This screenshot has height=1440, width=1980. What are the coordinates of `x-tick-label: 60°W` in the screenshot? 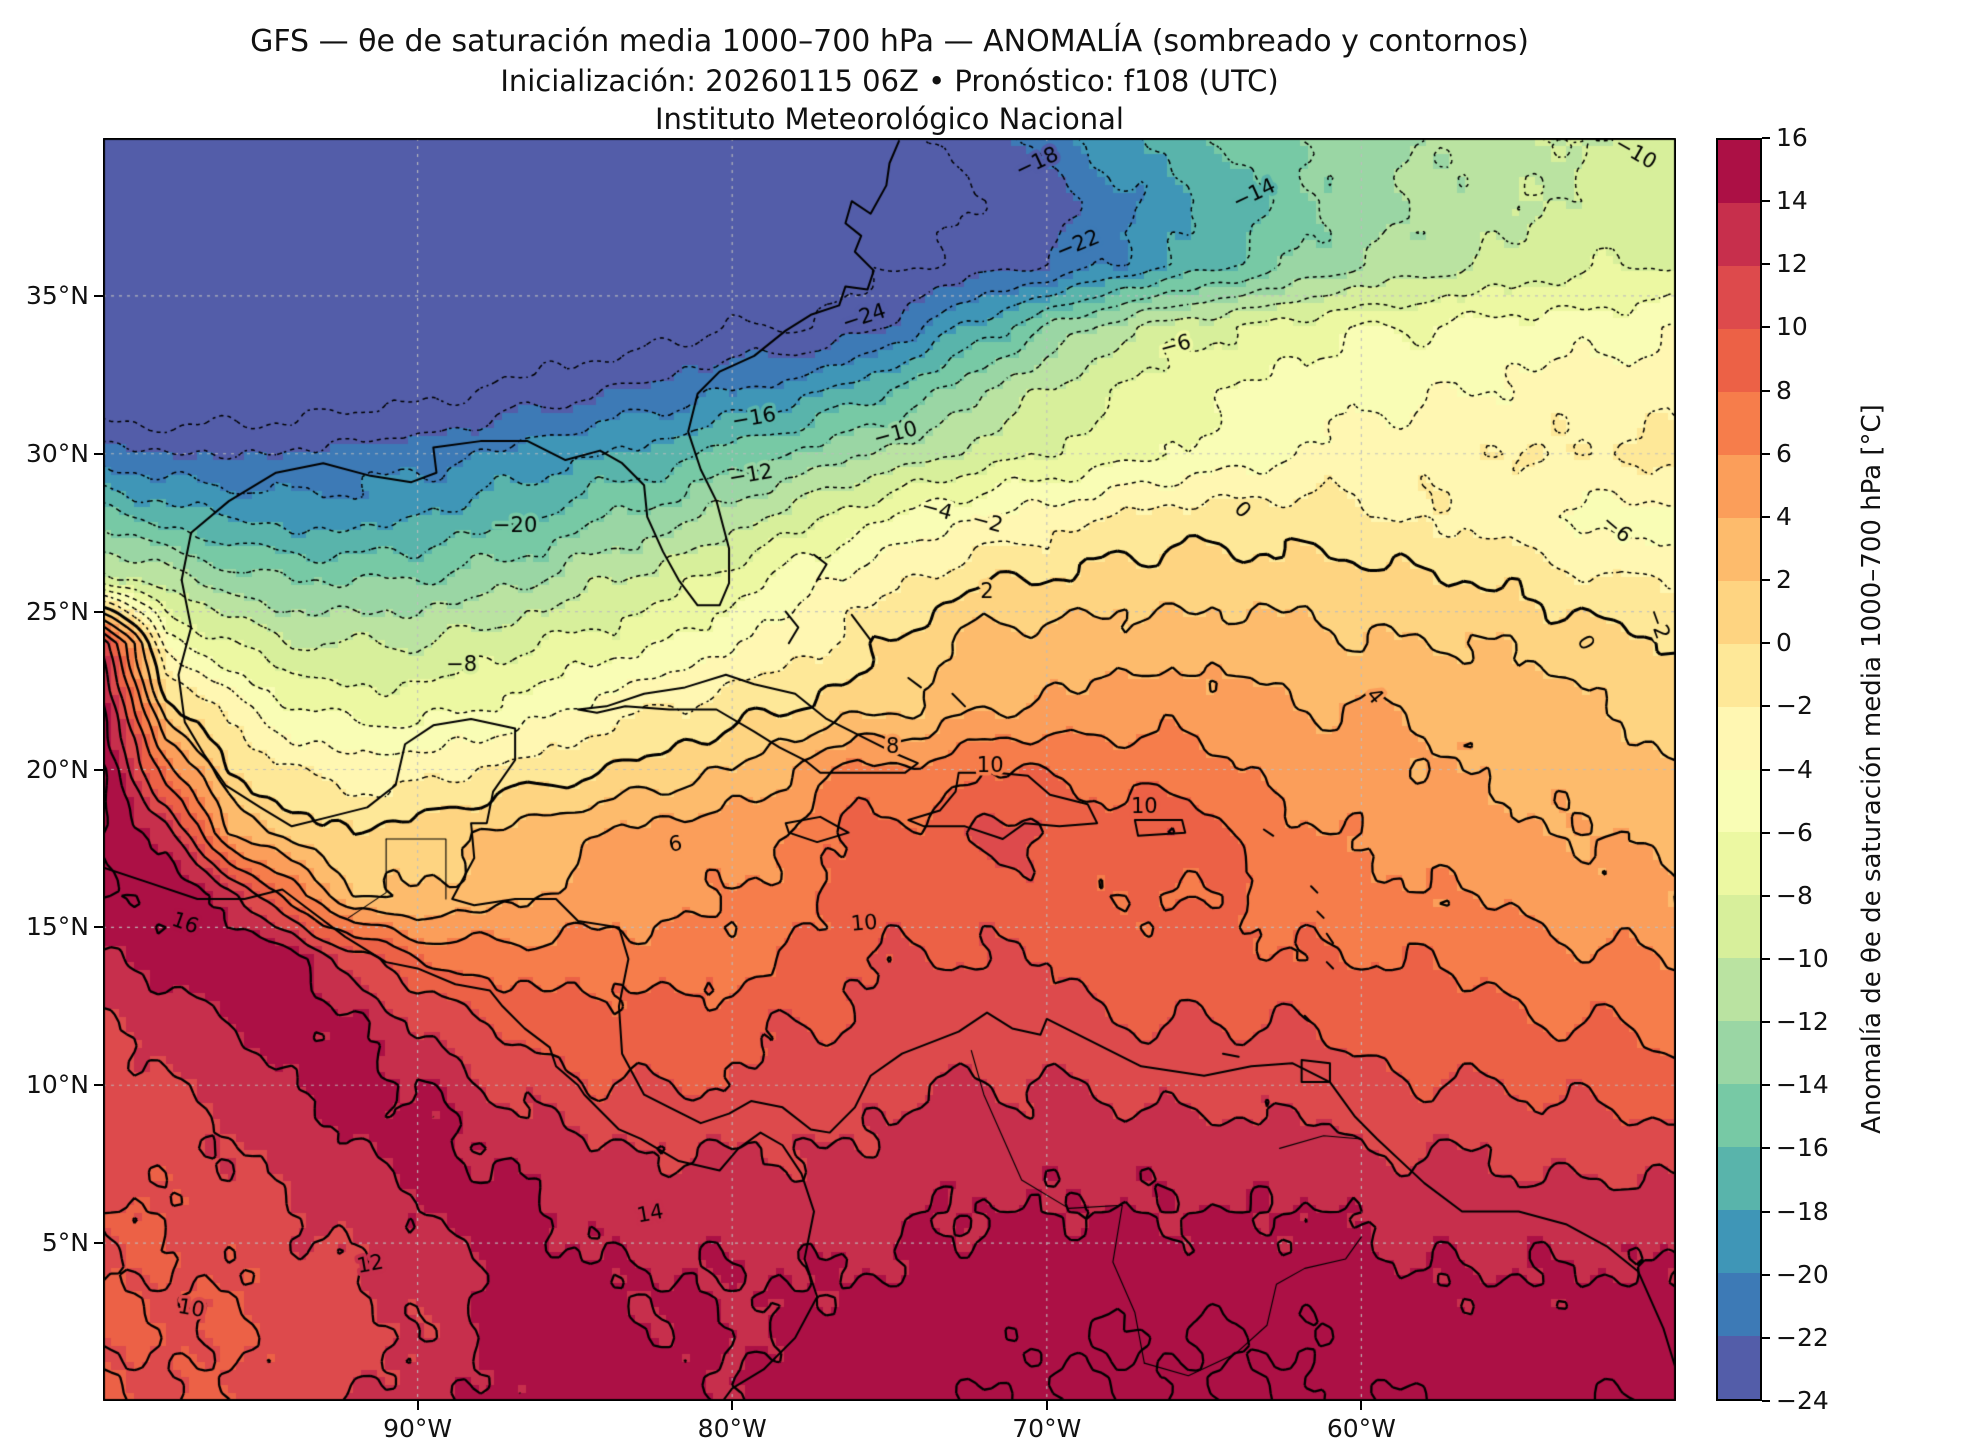 It's located at (1361, 1427).